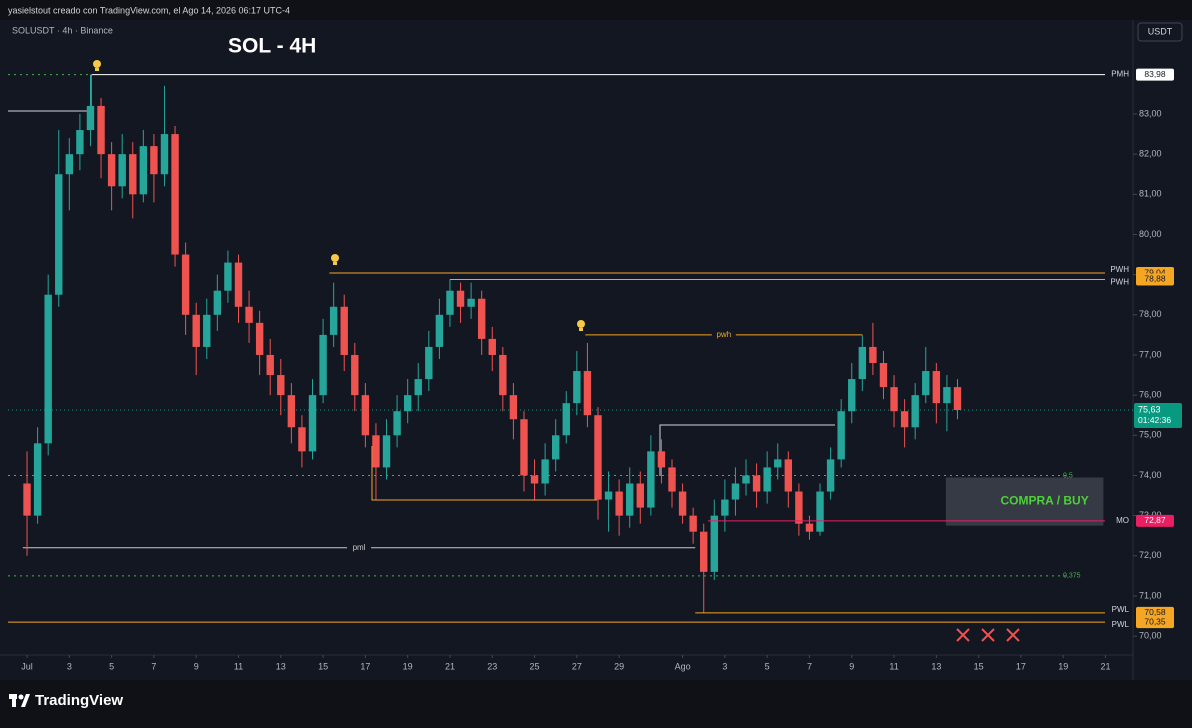 This screenshot has width=1192, height=728. Describe the element at coordinates (1150, 234) in the screenshot. I see `y-tick-label: 80,00` at that location.